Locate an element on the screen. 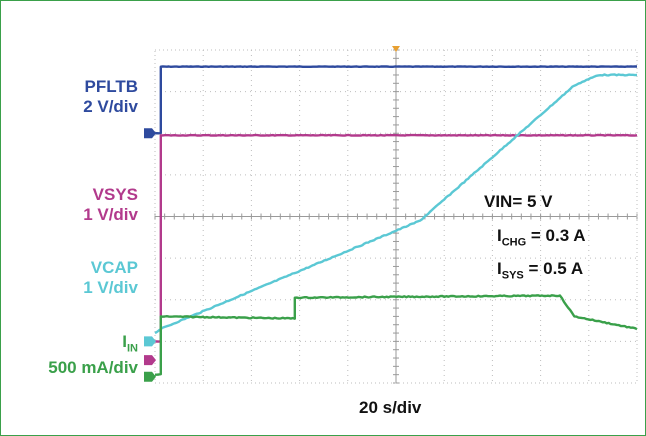  trigger-marker-icon is located at coordinates (396, 49).